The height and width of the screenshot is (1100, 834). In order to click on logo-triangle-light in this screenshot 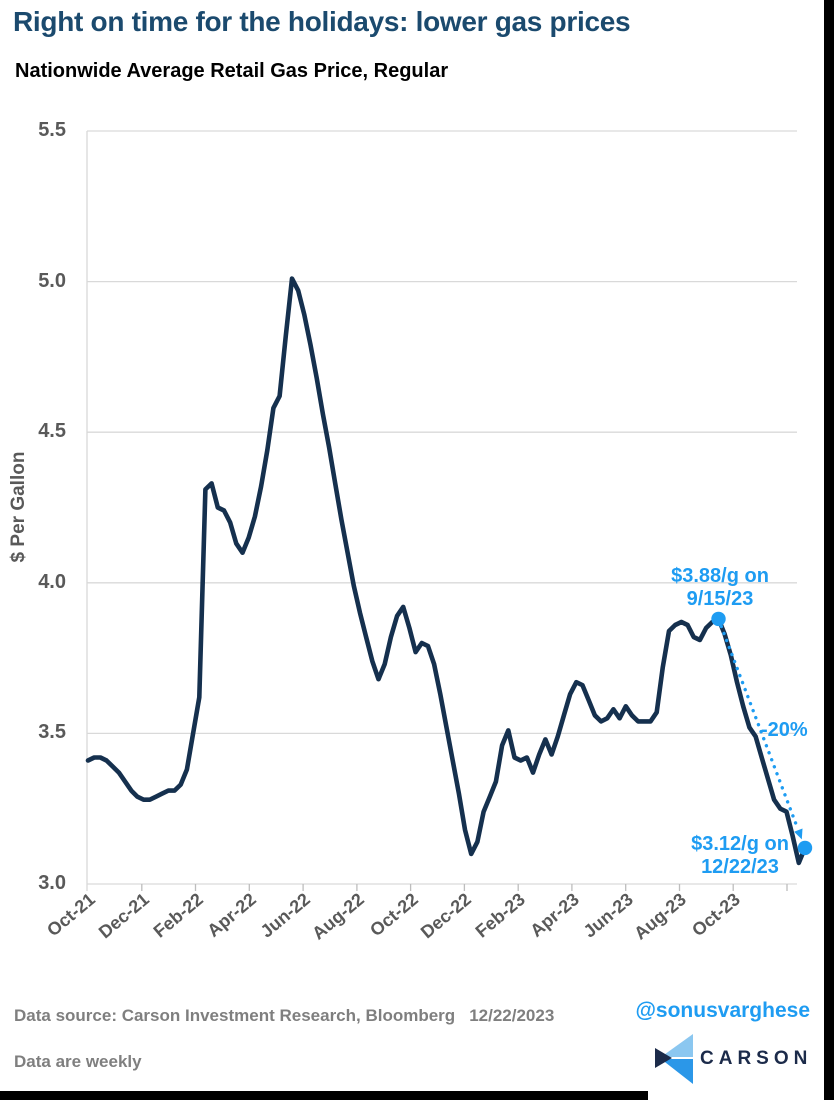, I will do `click(677, 1045)`.